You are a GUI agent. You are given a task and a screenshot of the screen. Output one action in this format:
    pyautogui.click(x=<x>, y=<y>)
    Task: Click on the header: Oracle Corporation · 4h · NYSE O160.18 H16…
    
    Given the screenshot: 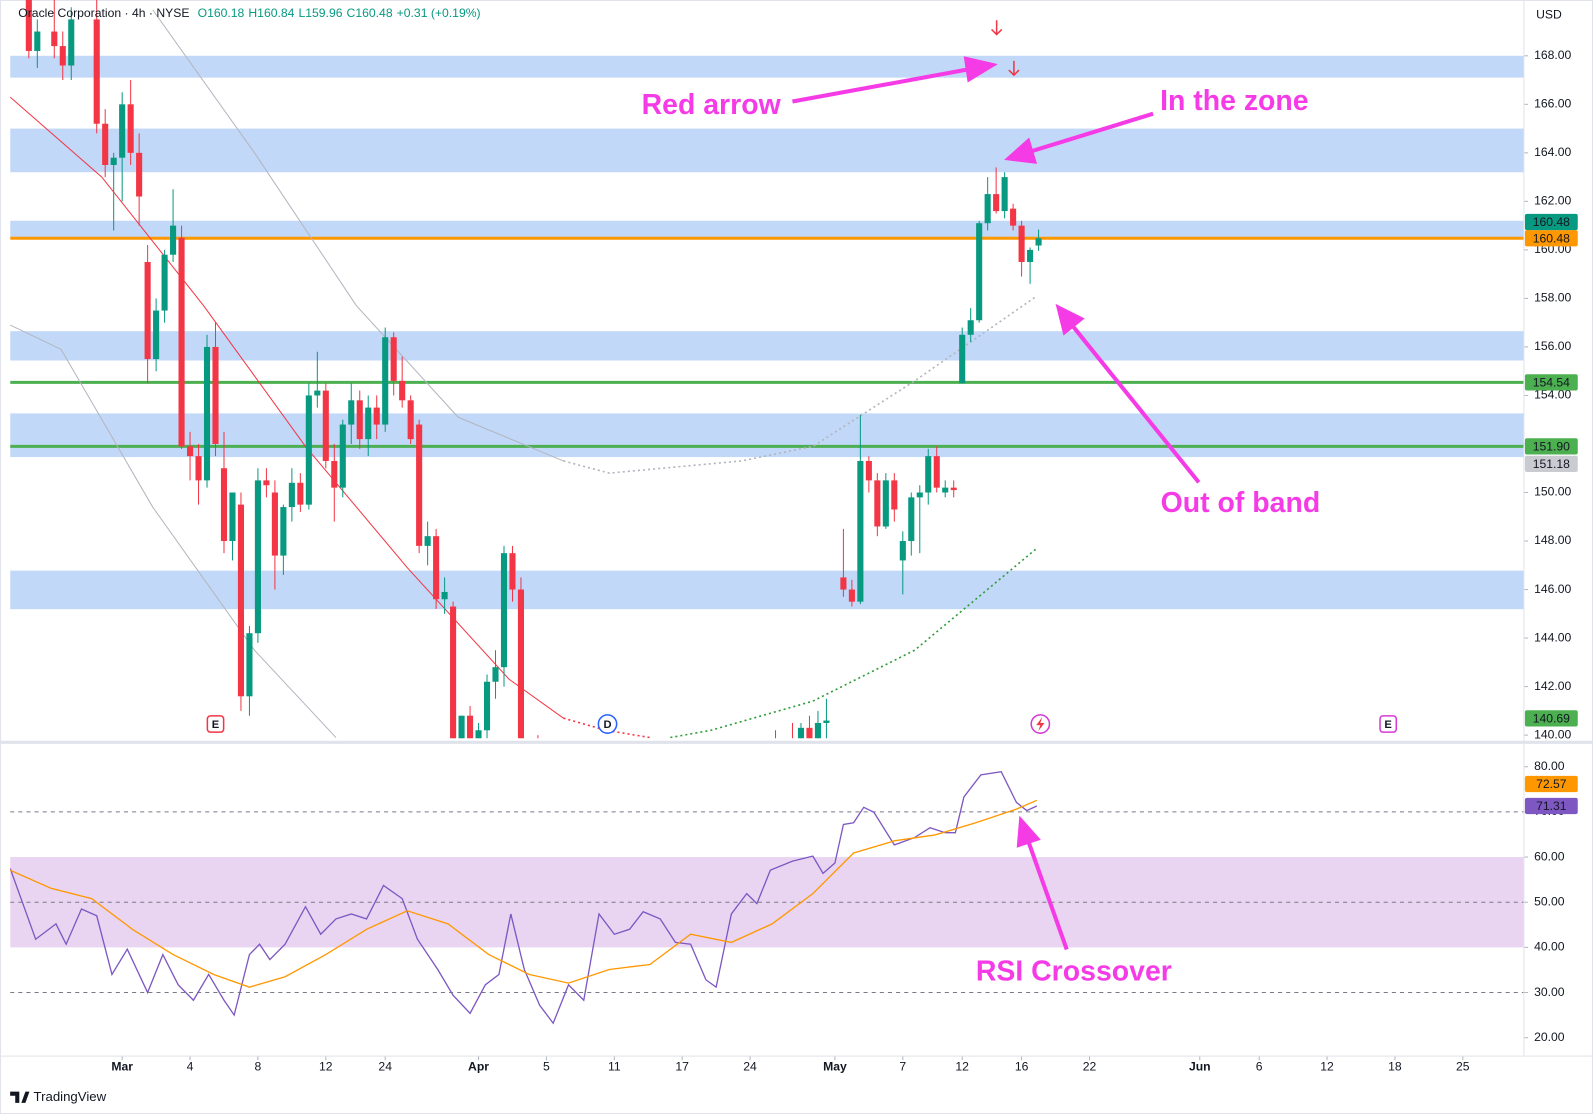 What is the action you would take?
    pyautogui.click(x=249, y=13)
    